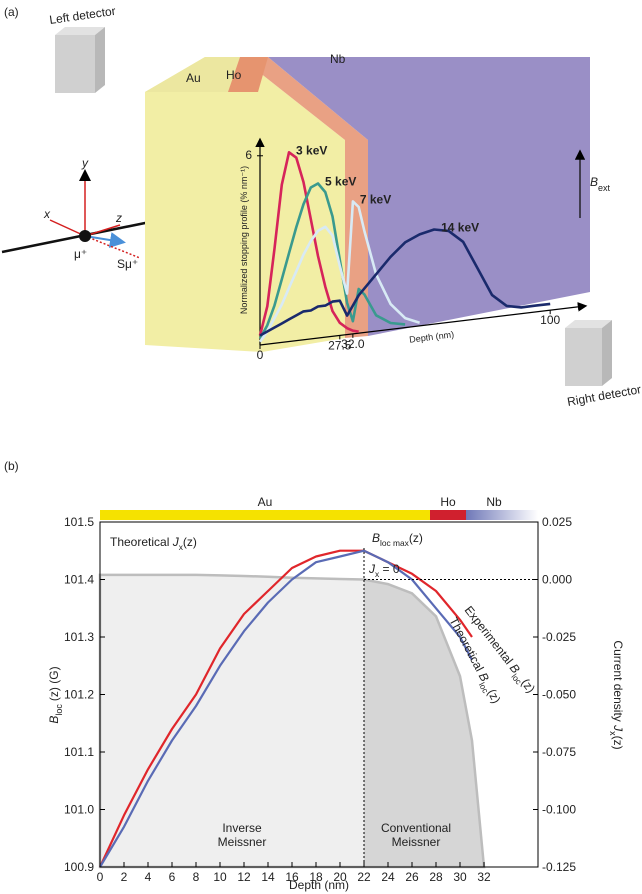  What do you see at coordinates (423, 324) in the screenshot?
I see `x-axis` at bounding box center [423, 324].